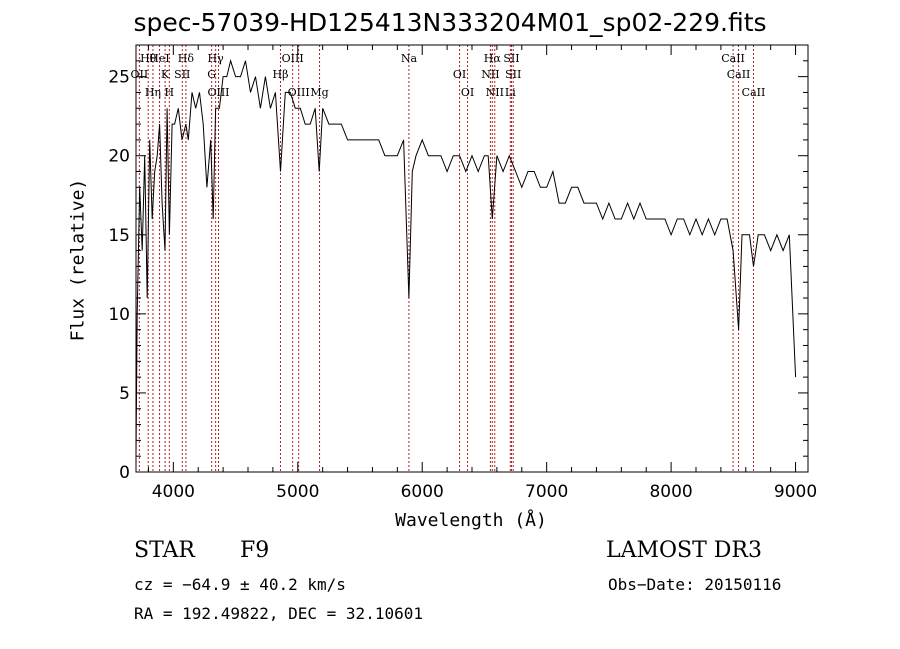 The width and height of the screenshot is (900, 649). What do you see at coordinates (422, 492) in the screenshot?
I see `x-tick-label: 6000` at bounding box center [422, 492].